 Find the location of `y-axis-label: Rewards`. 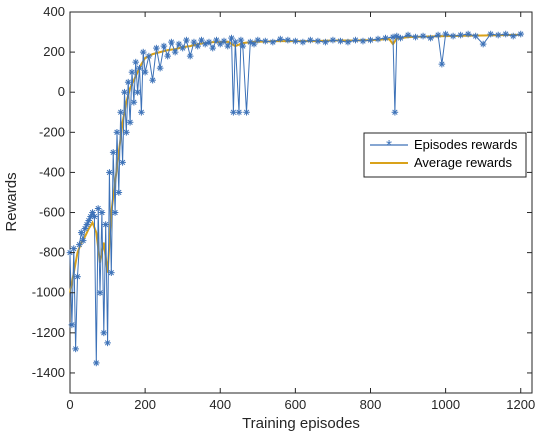

y-axis-label: Rewards is located at coordinates (11, 201).